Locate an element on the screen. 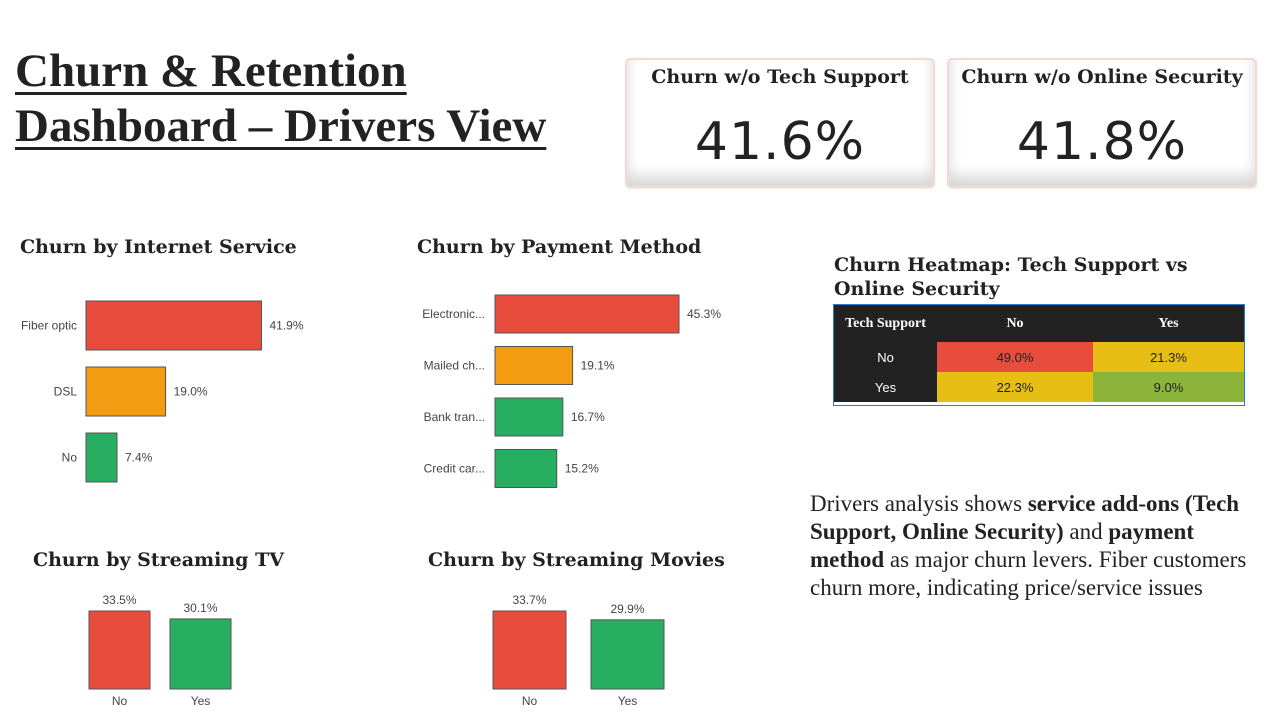 The image size is (1277, 716). heatmap-row: Yes 22.3% 9.0% is located at coordinates (1039, 387).